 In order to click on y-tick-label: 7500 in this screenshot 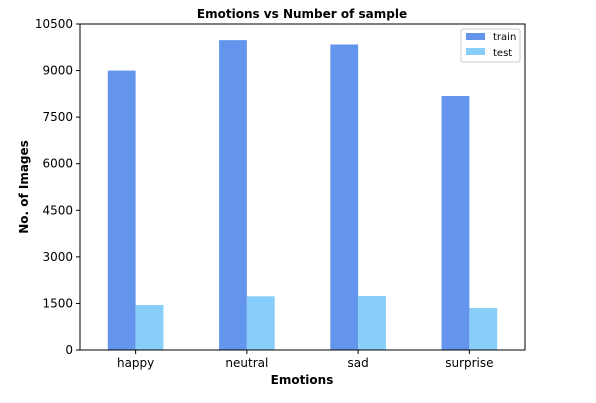, I will do `click(57, 117)`.